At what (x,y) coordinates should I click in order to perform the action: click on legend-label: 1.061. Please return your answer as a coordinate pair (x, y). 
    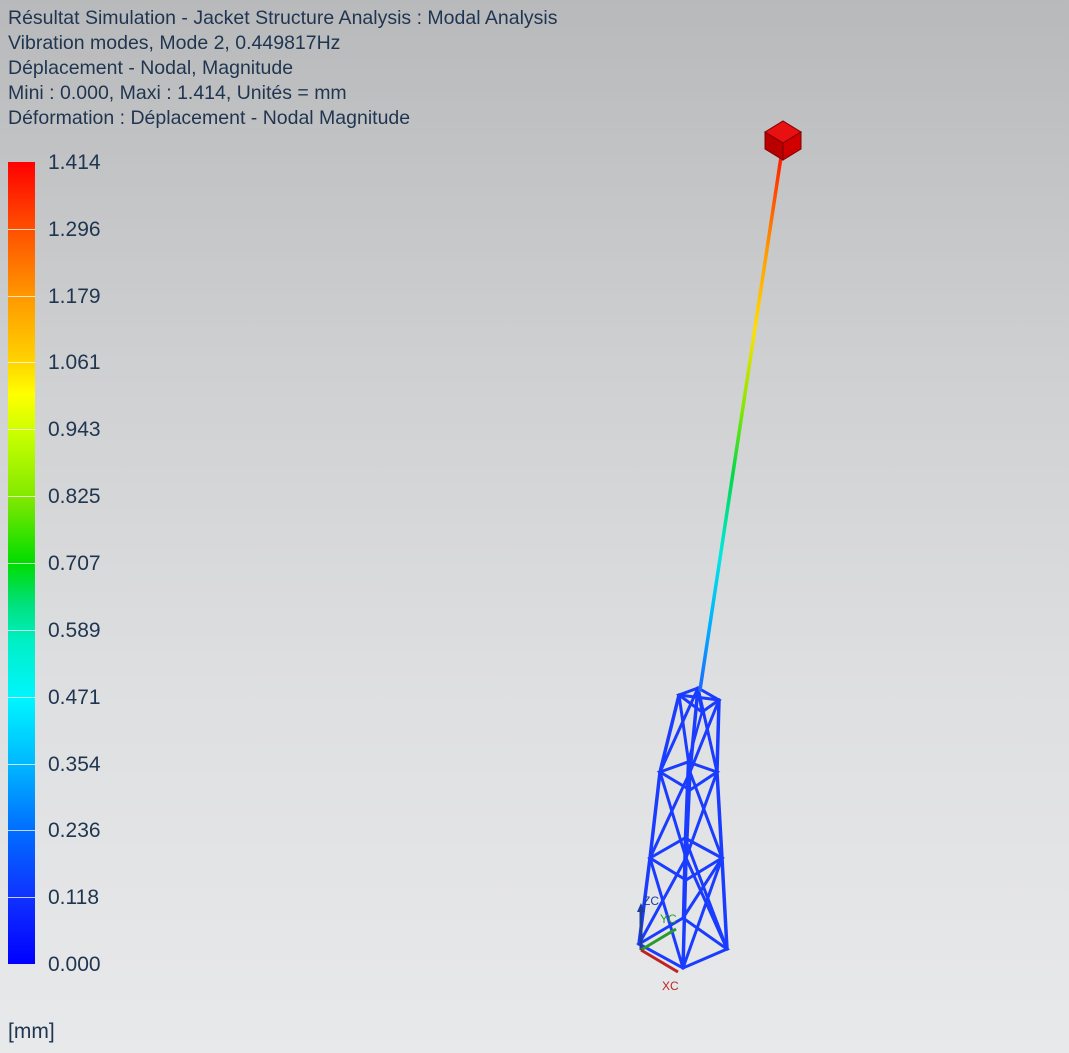
    Looking at the image, I should click on (74, 362).